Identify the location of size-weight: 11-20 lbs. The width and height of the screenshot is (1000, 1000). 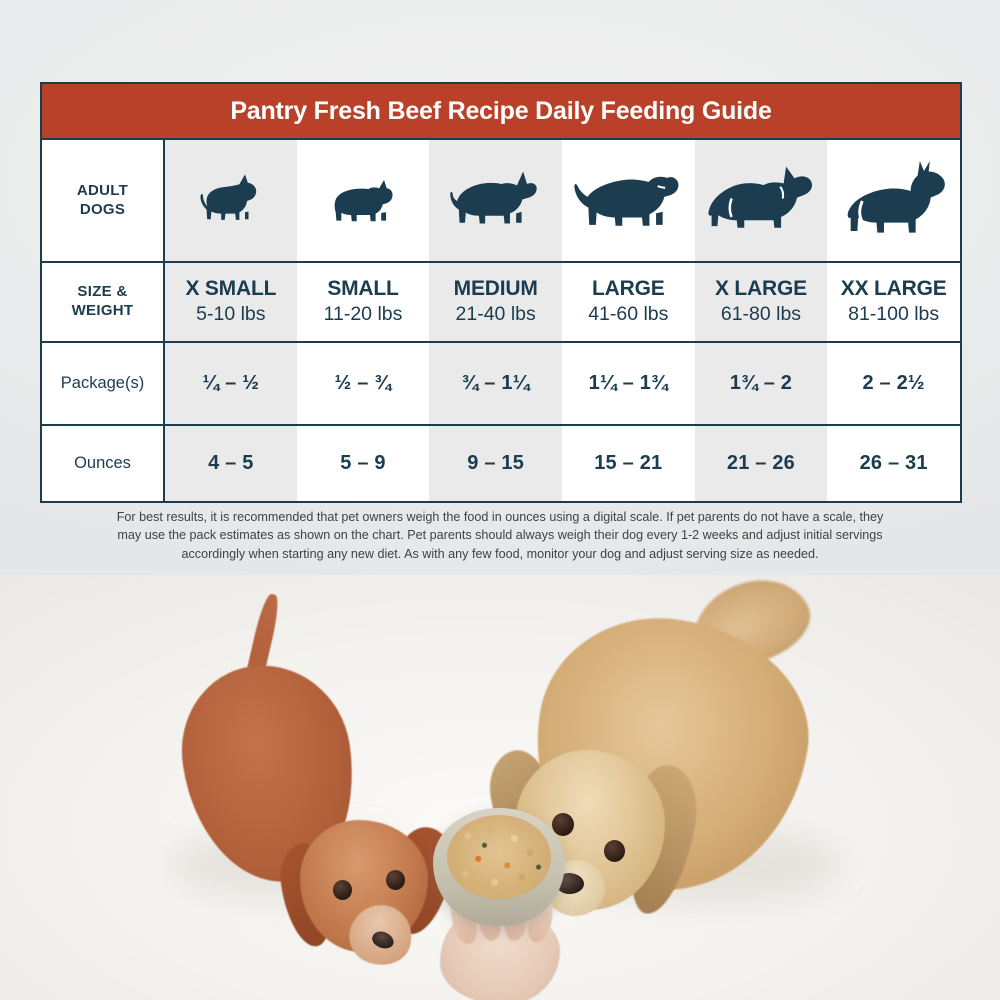
(363, 314).